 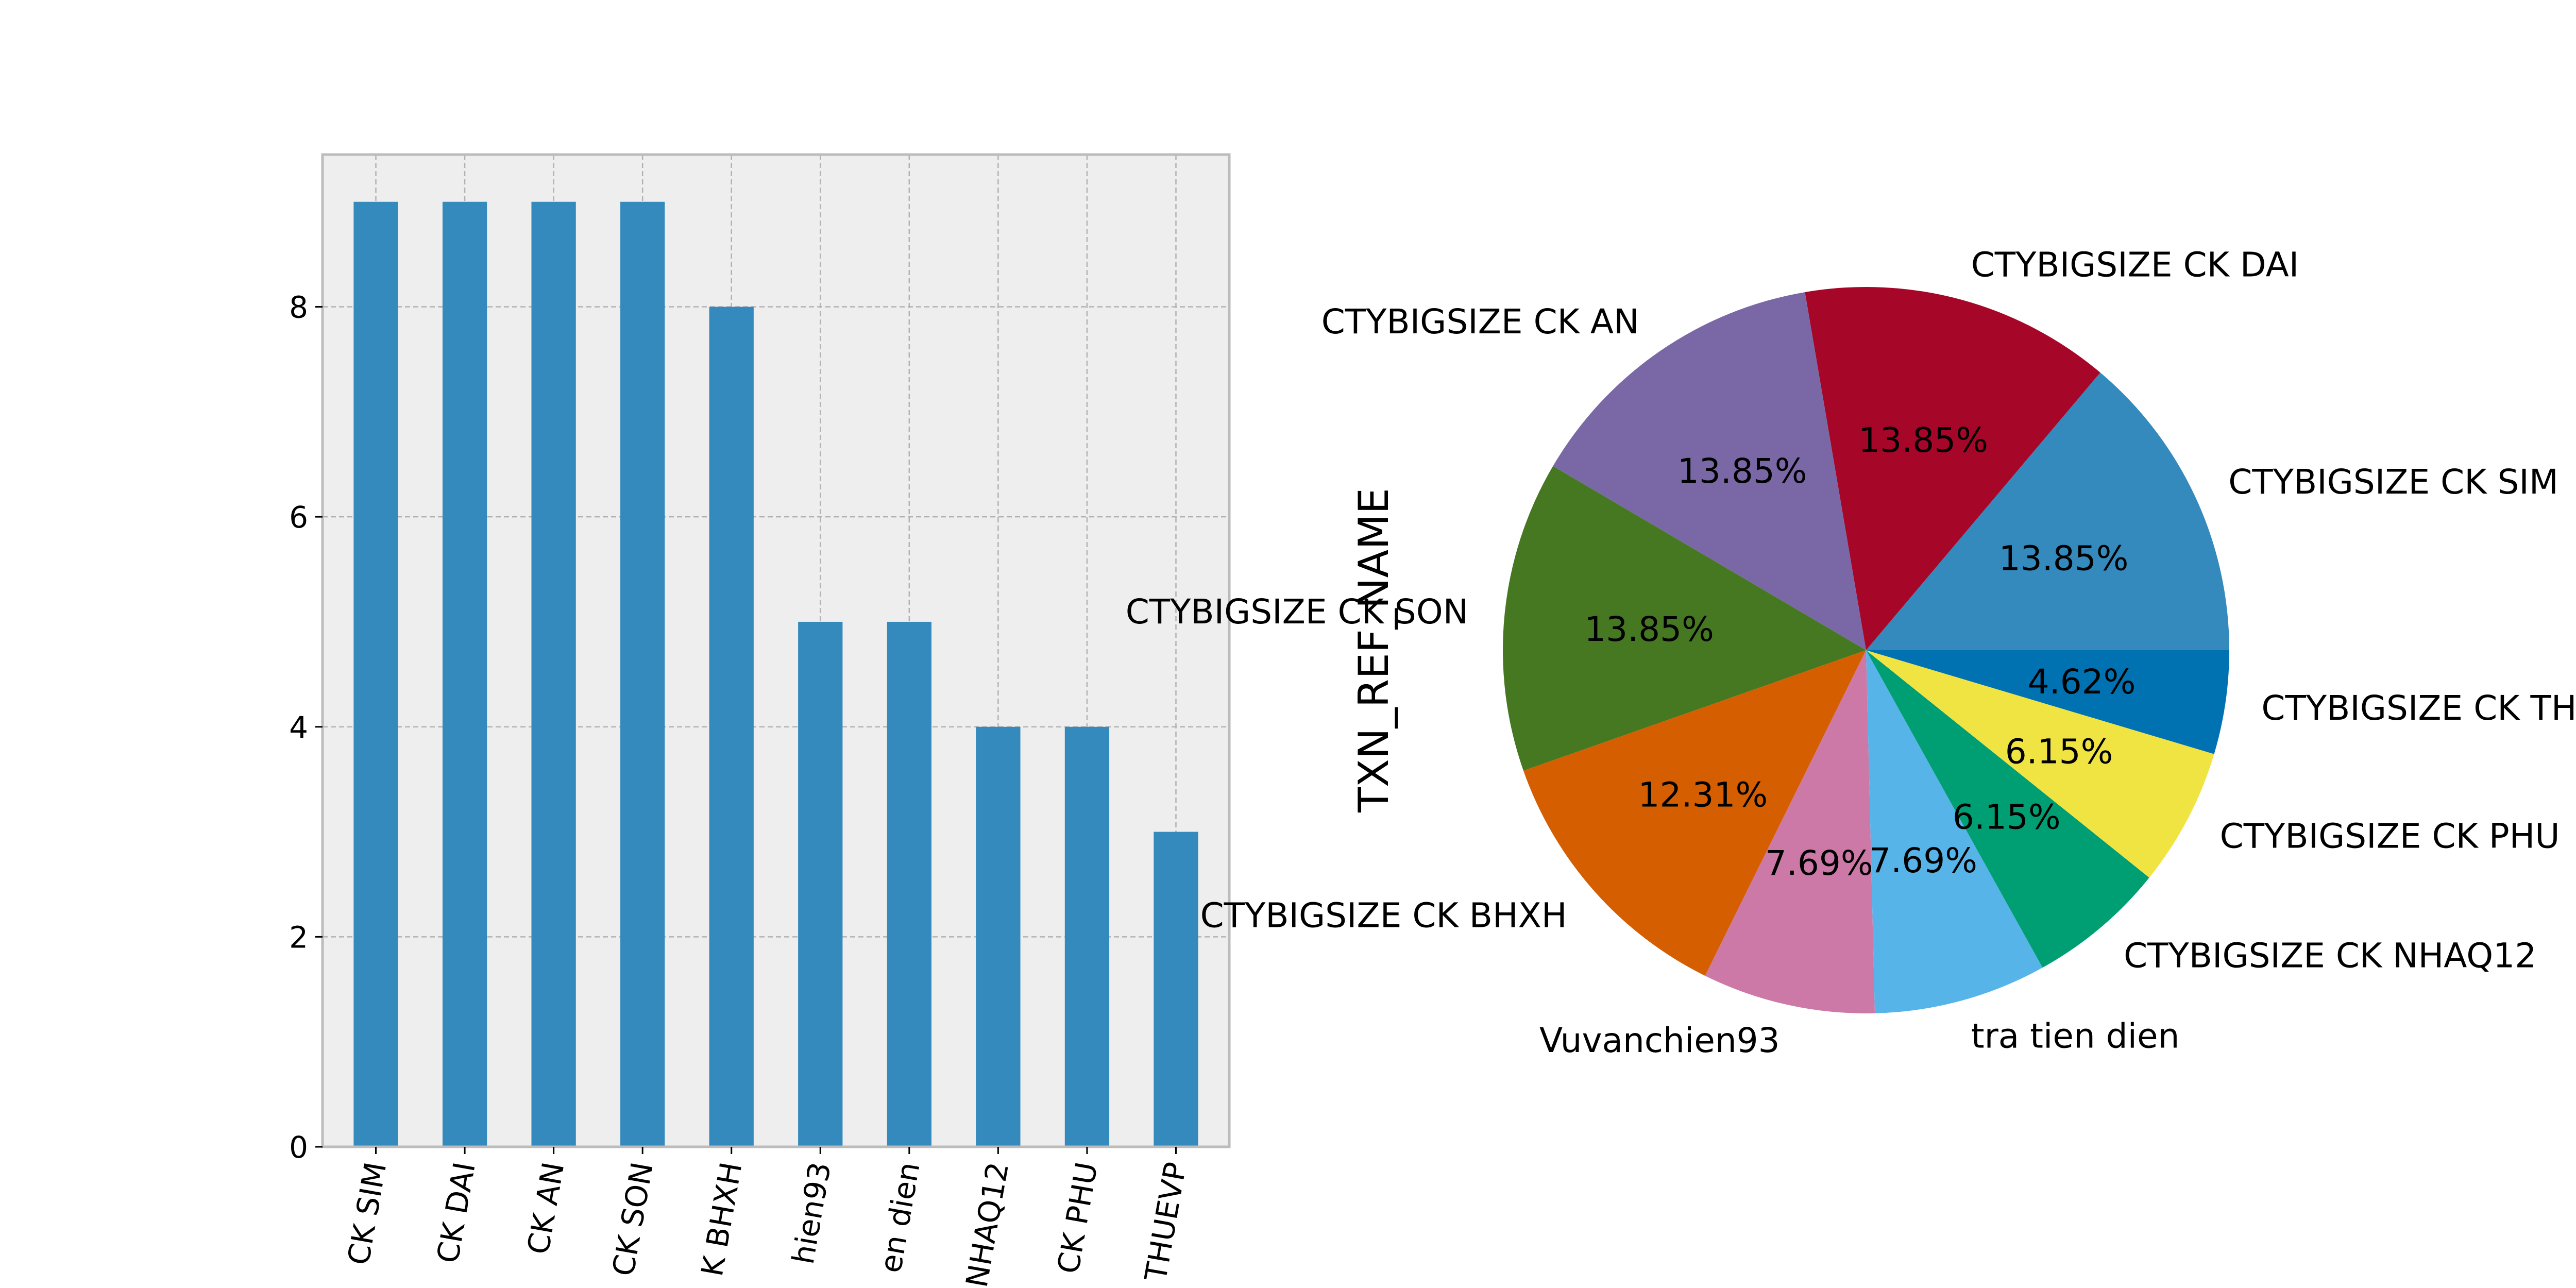 What do you see at coordinates (298, 307) in the screenshot?
I see `bar-y-tick-label: 8` at bounding box center [298, 307].